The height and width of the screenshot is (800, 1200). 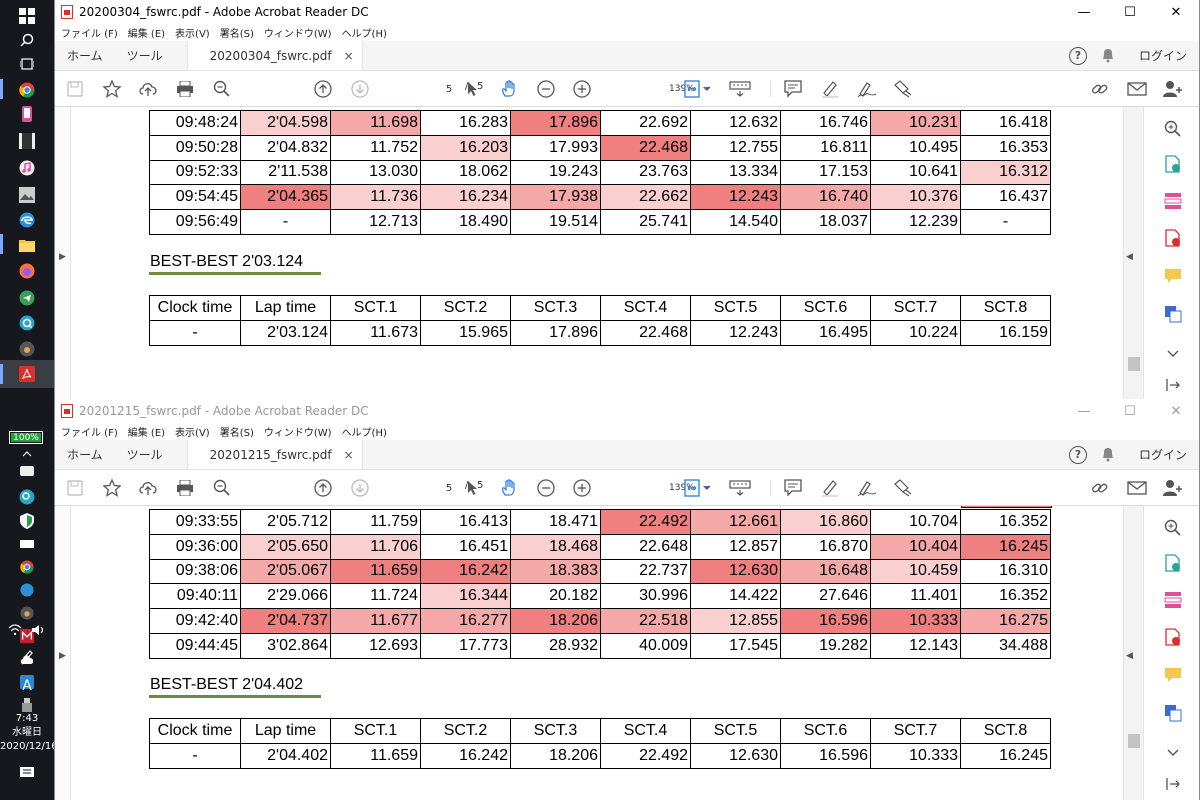 I want to click on phone-app-icon, so click(x=27, y=114).